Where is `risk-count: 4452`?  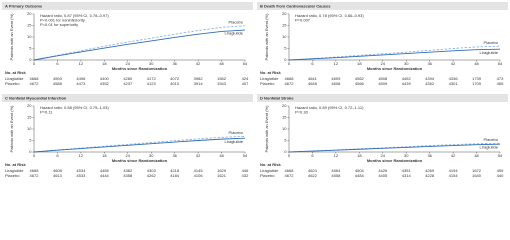 risk-count: 4452 is located at coordinates (407, 78).